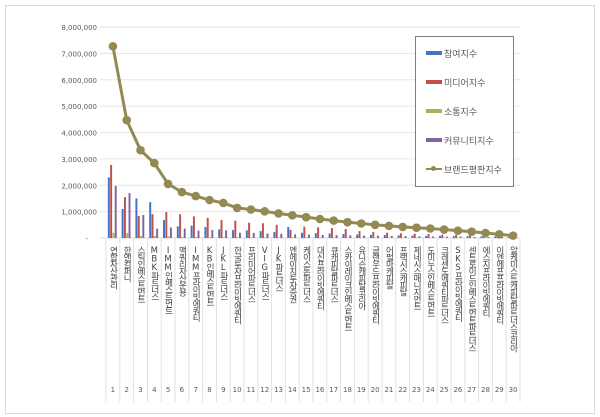 Image resolution: width=600 pixels, height=417 pixels. Describe the element at coordinates (388, 390) in the screenshot. I see `x-rank-label: 21` at that location.